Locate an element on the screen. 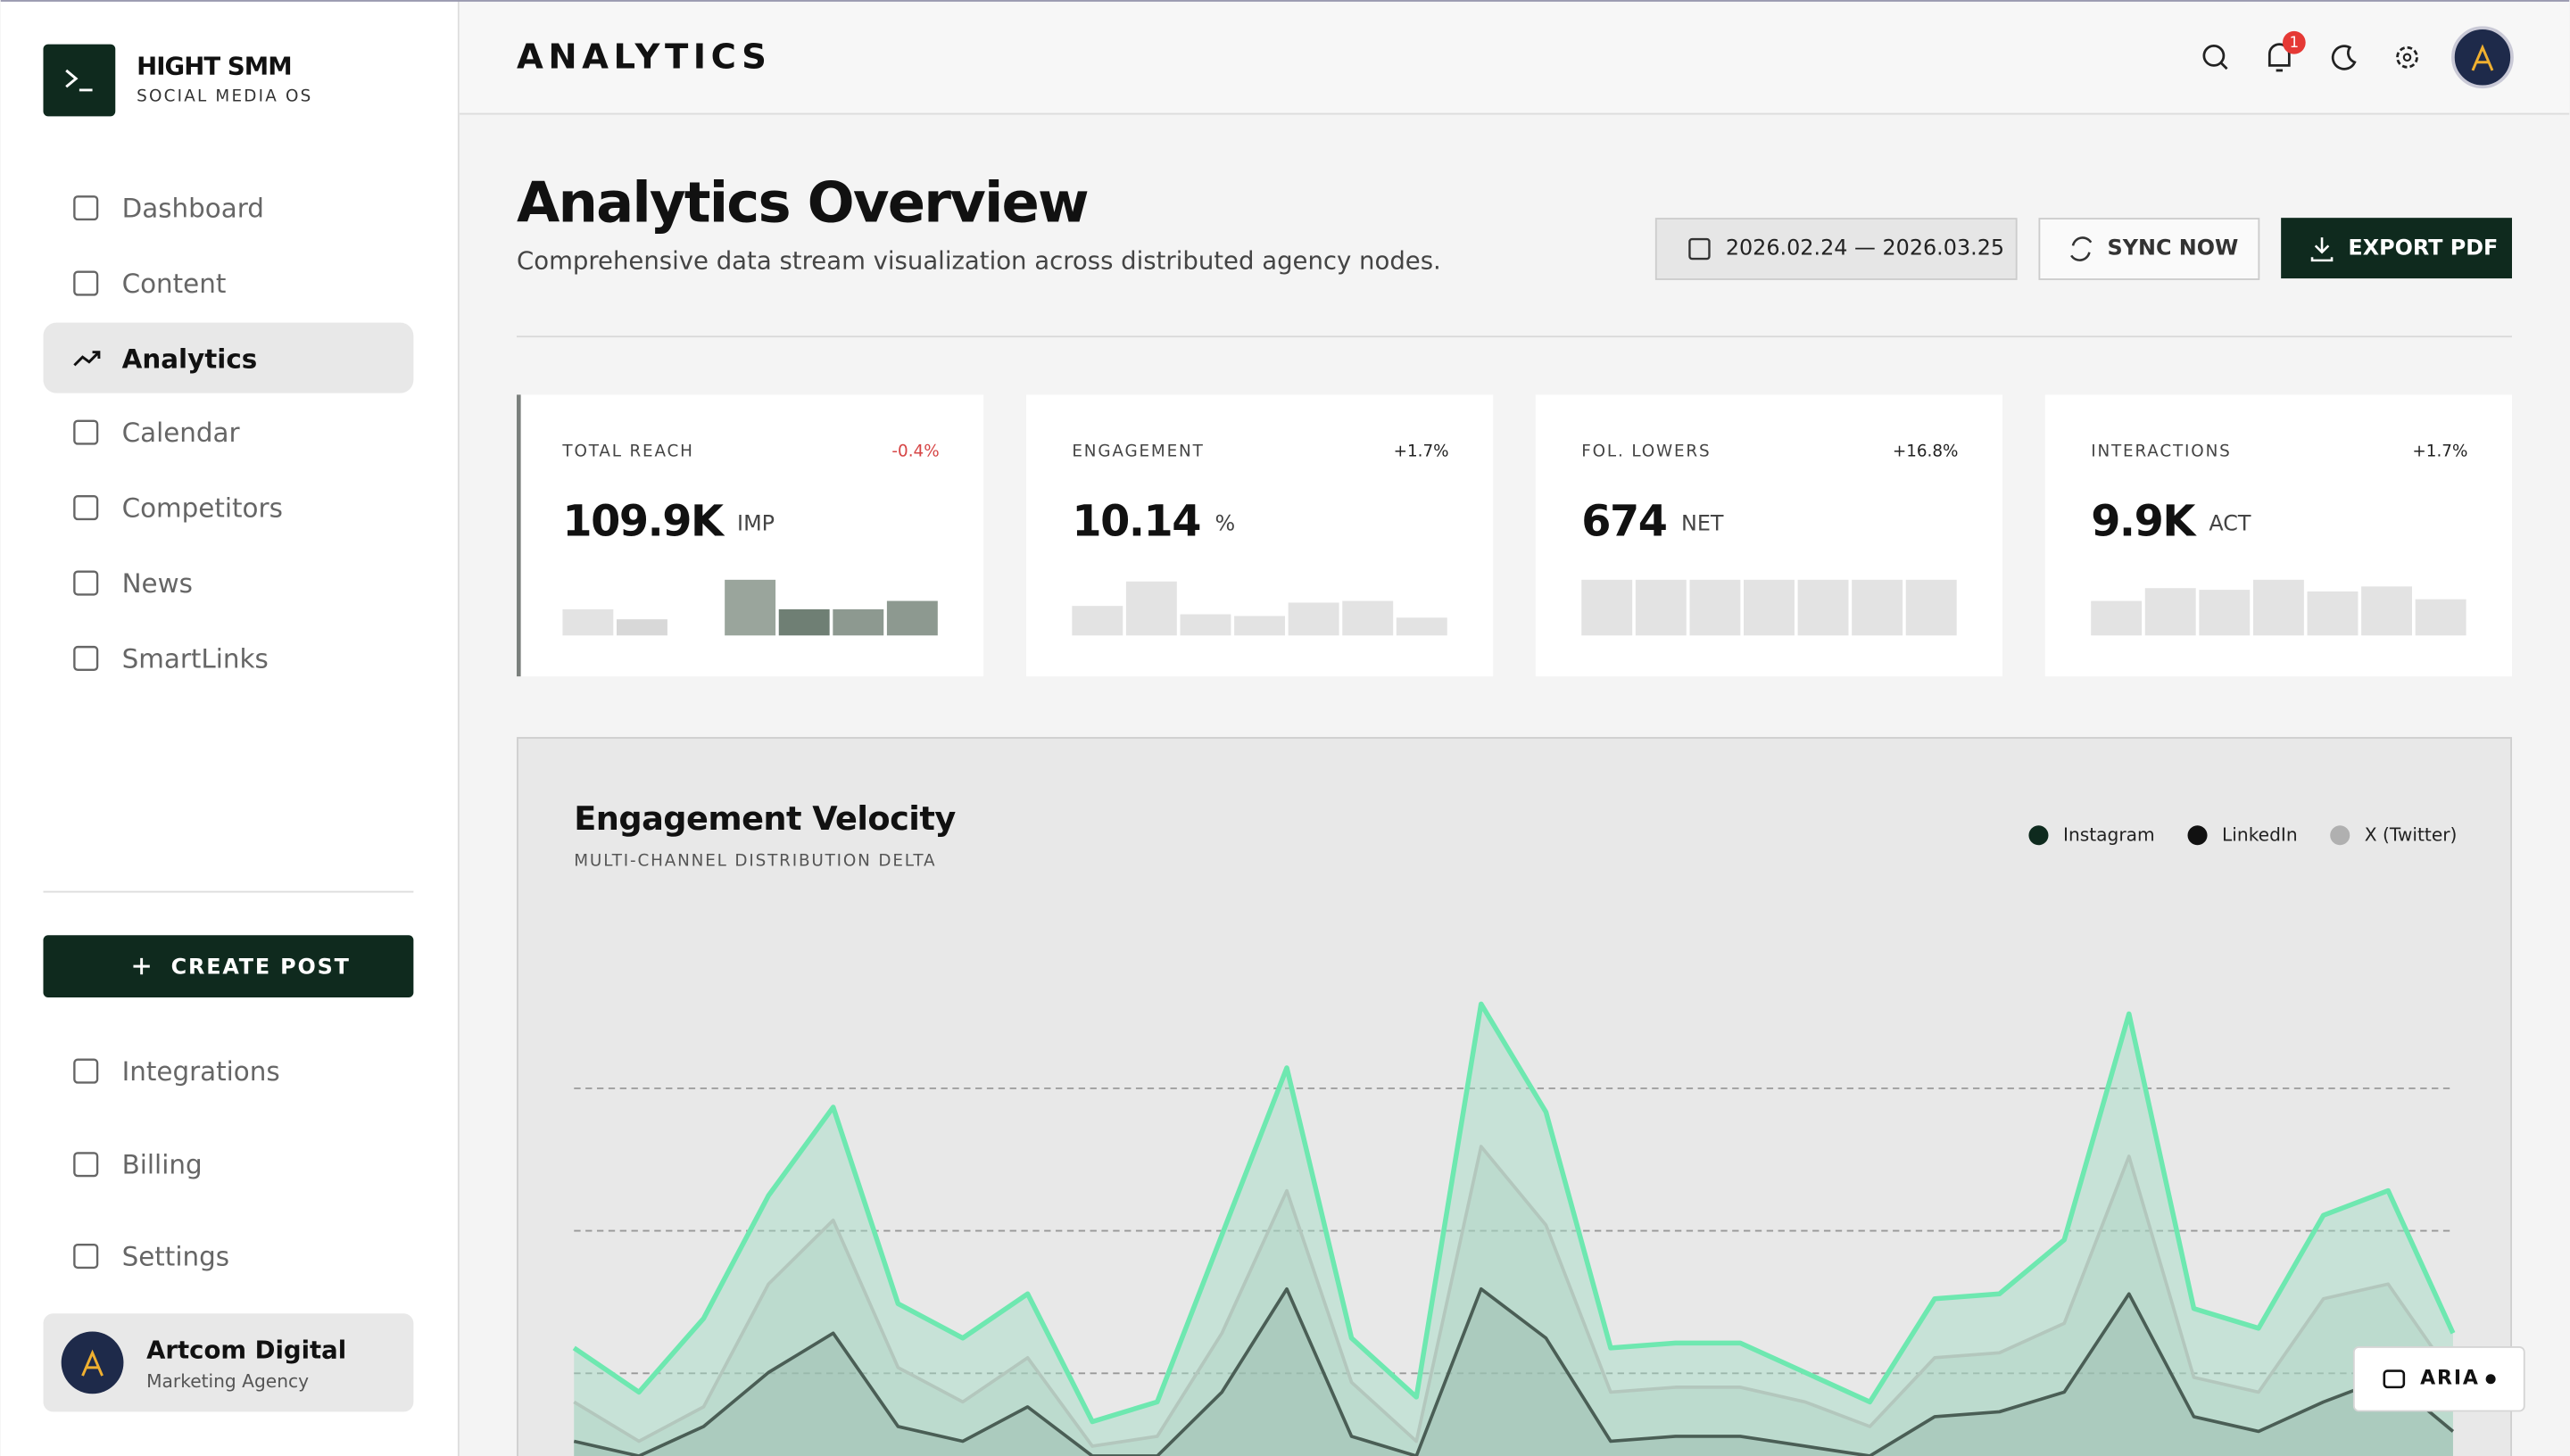 The width and height of the screenshot is (2570, 1456). settings-icon-center is located at coordinates (2407, 57).